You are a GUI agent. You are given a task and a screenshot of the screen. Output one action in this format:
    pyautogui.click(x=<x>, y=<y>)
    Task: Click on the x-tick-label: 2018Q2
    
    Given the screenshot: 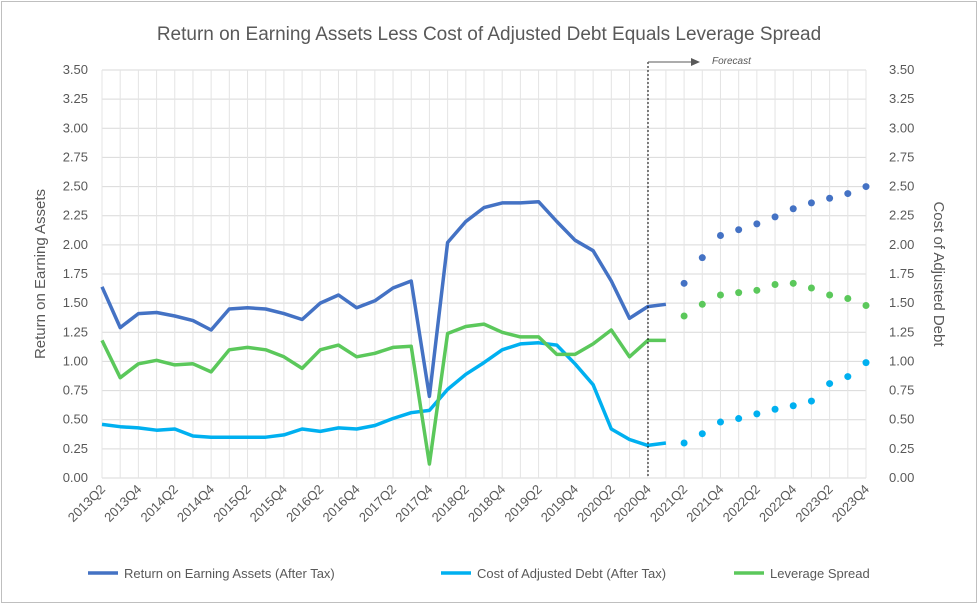 What is the action you would take?
    pyautogui.click(x=450, y=503)
    